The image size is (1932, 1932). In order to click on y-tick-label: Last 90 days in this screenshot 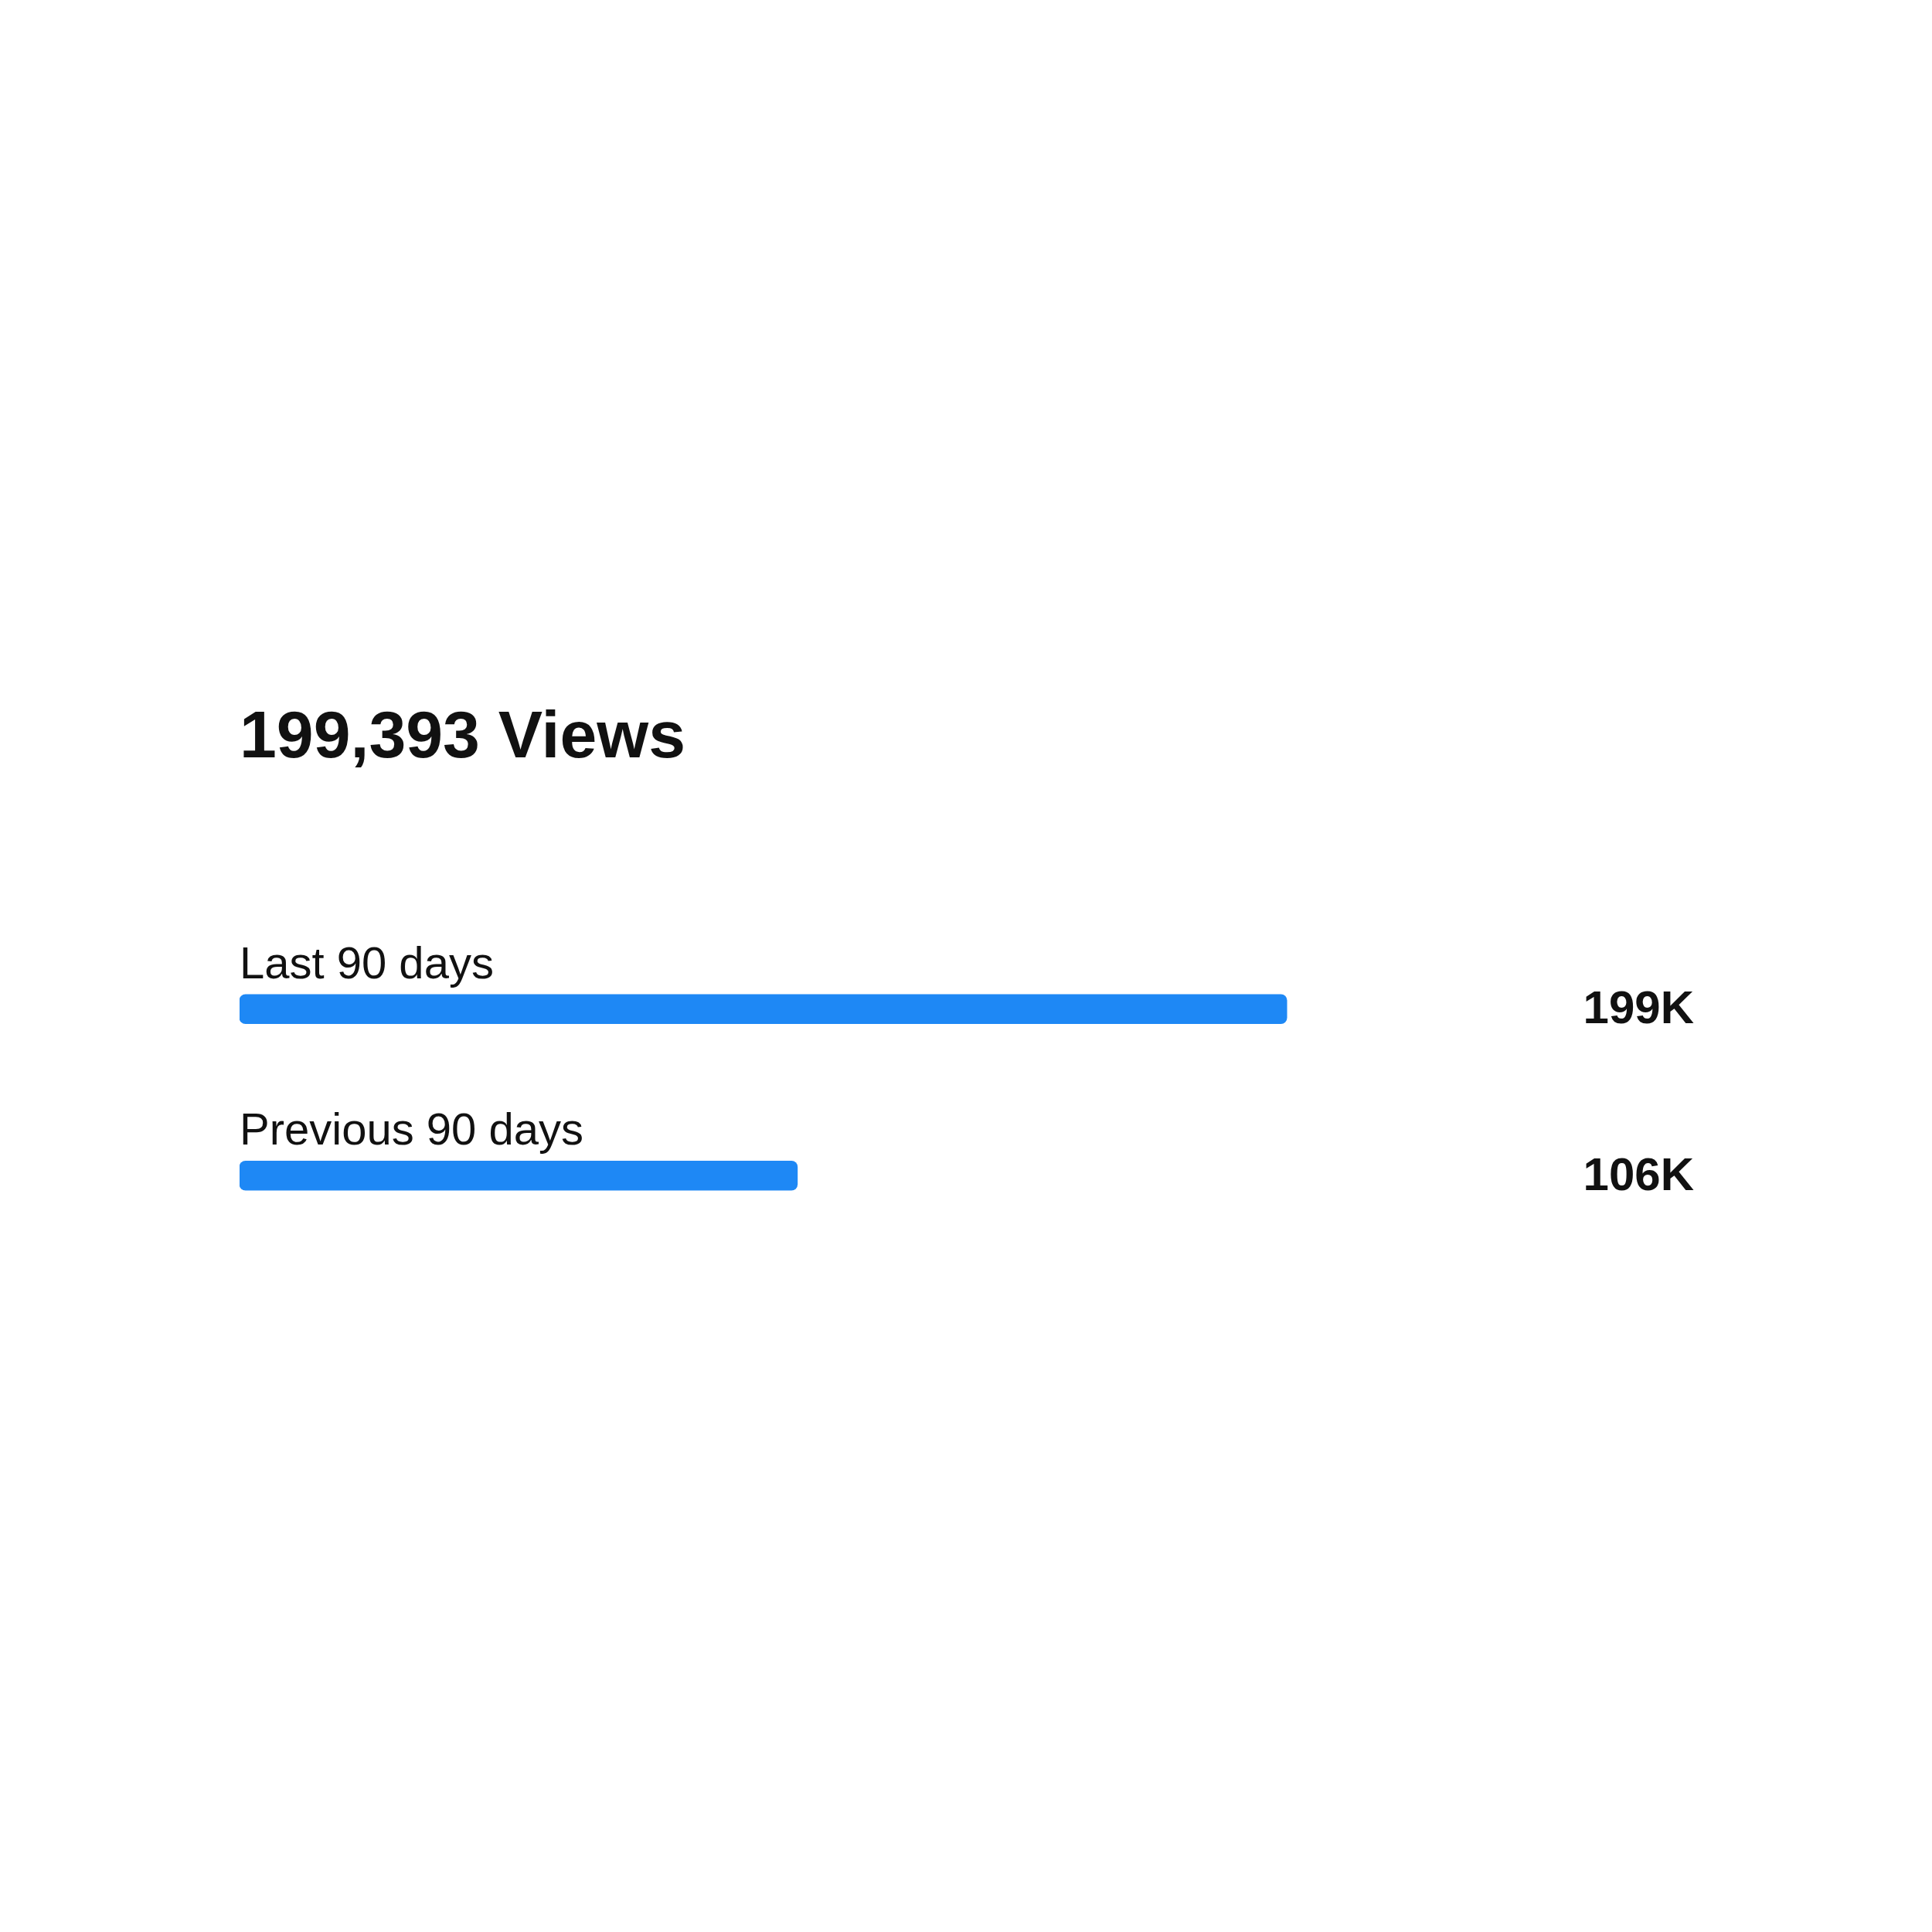, I will do `click(367, 963)`.